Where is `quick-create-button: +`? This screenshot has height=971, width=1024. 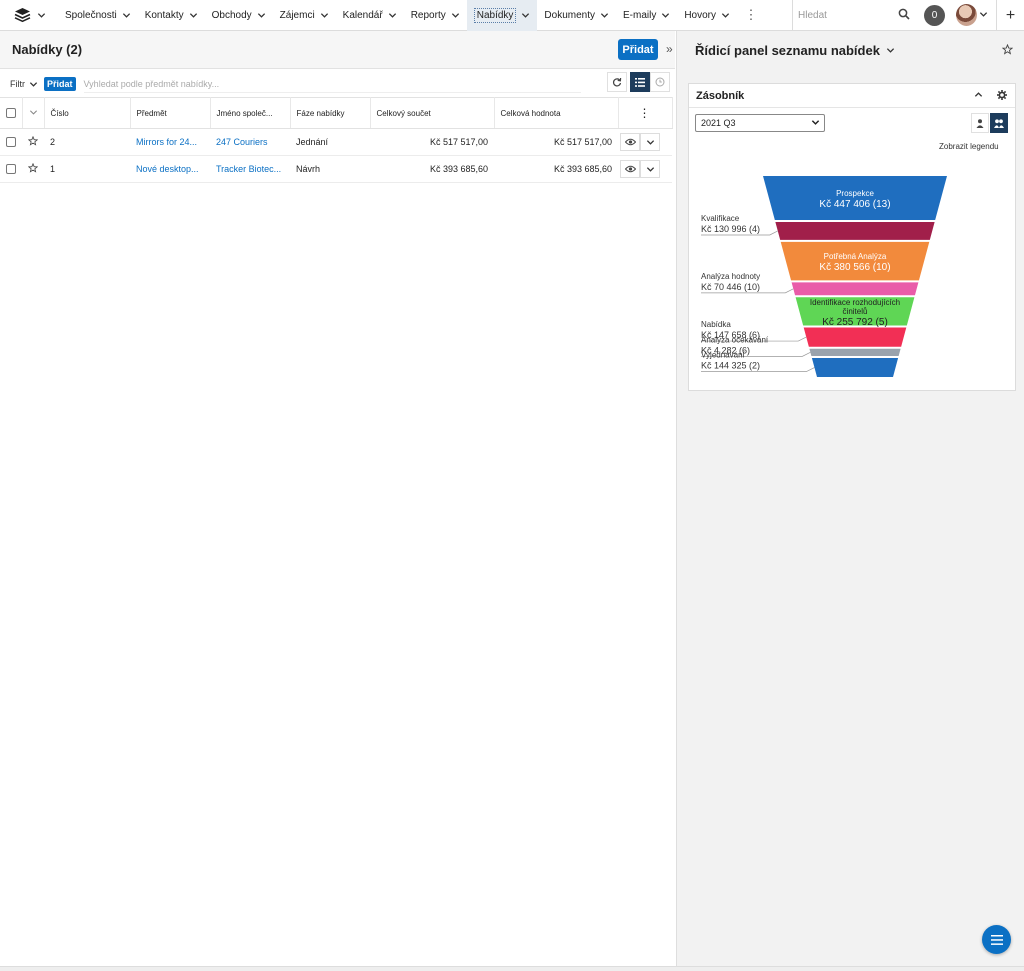
quick-create-button: + is located at coordinates (1010, 15).